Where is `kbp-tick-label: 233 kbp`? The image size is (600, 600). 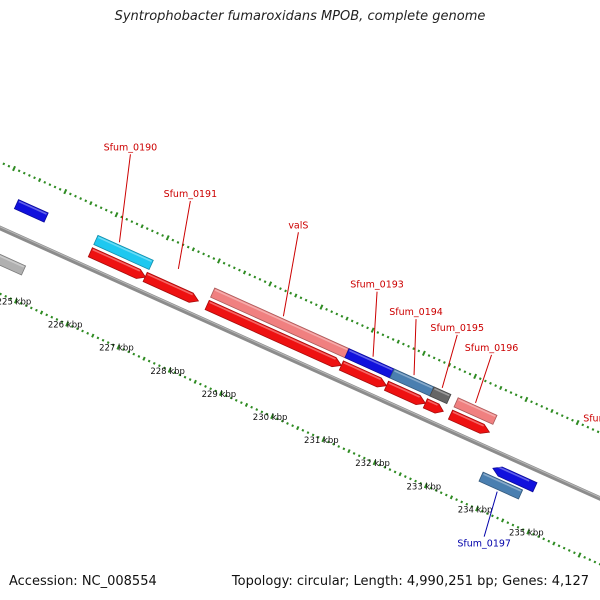
kbp-tick-label: 233 kbp is located at coordinates (424, 487).